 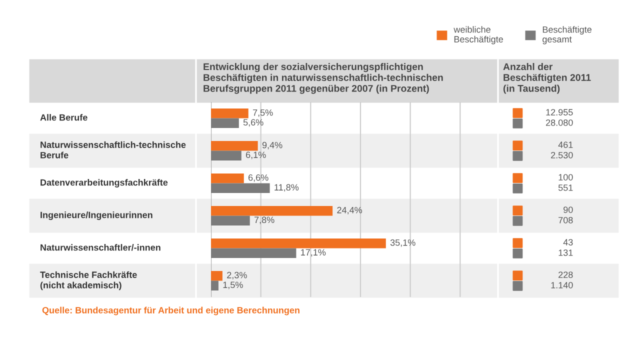 I want to click on source-note: Quelle: Bundesagentur für Arbeit und eigene Berechnungen, so click(x=171, y=311).